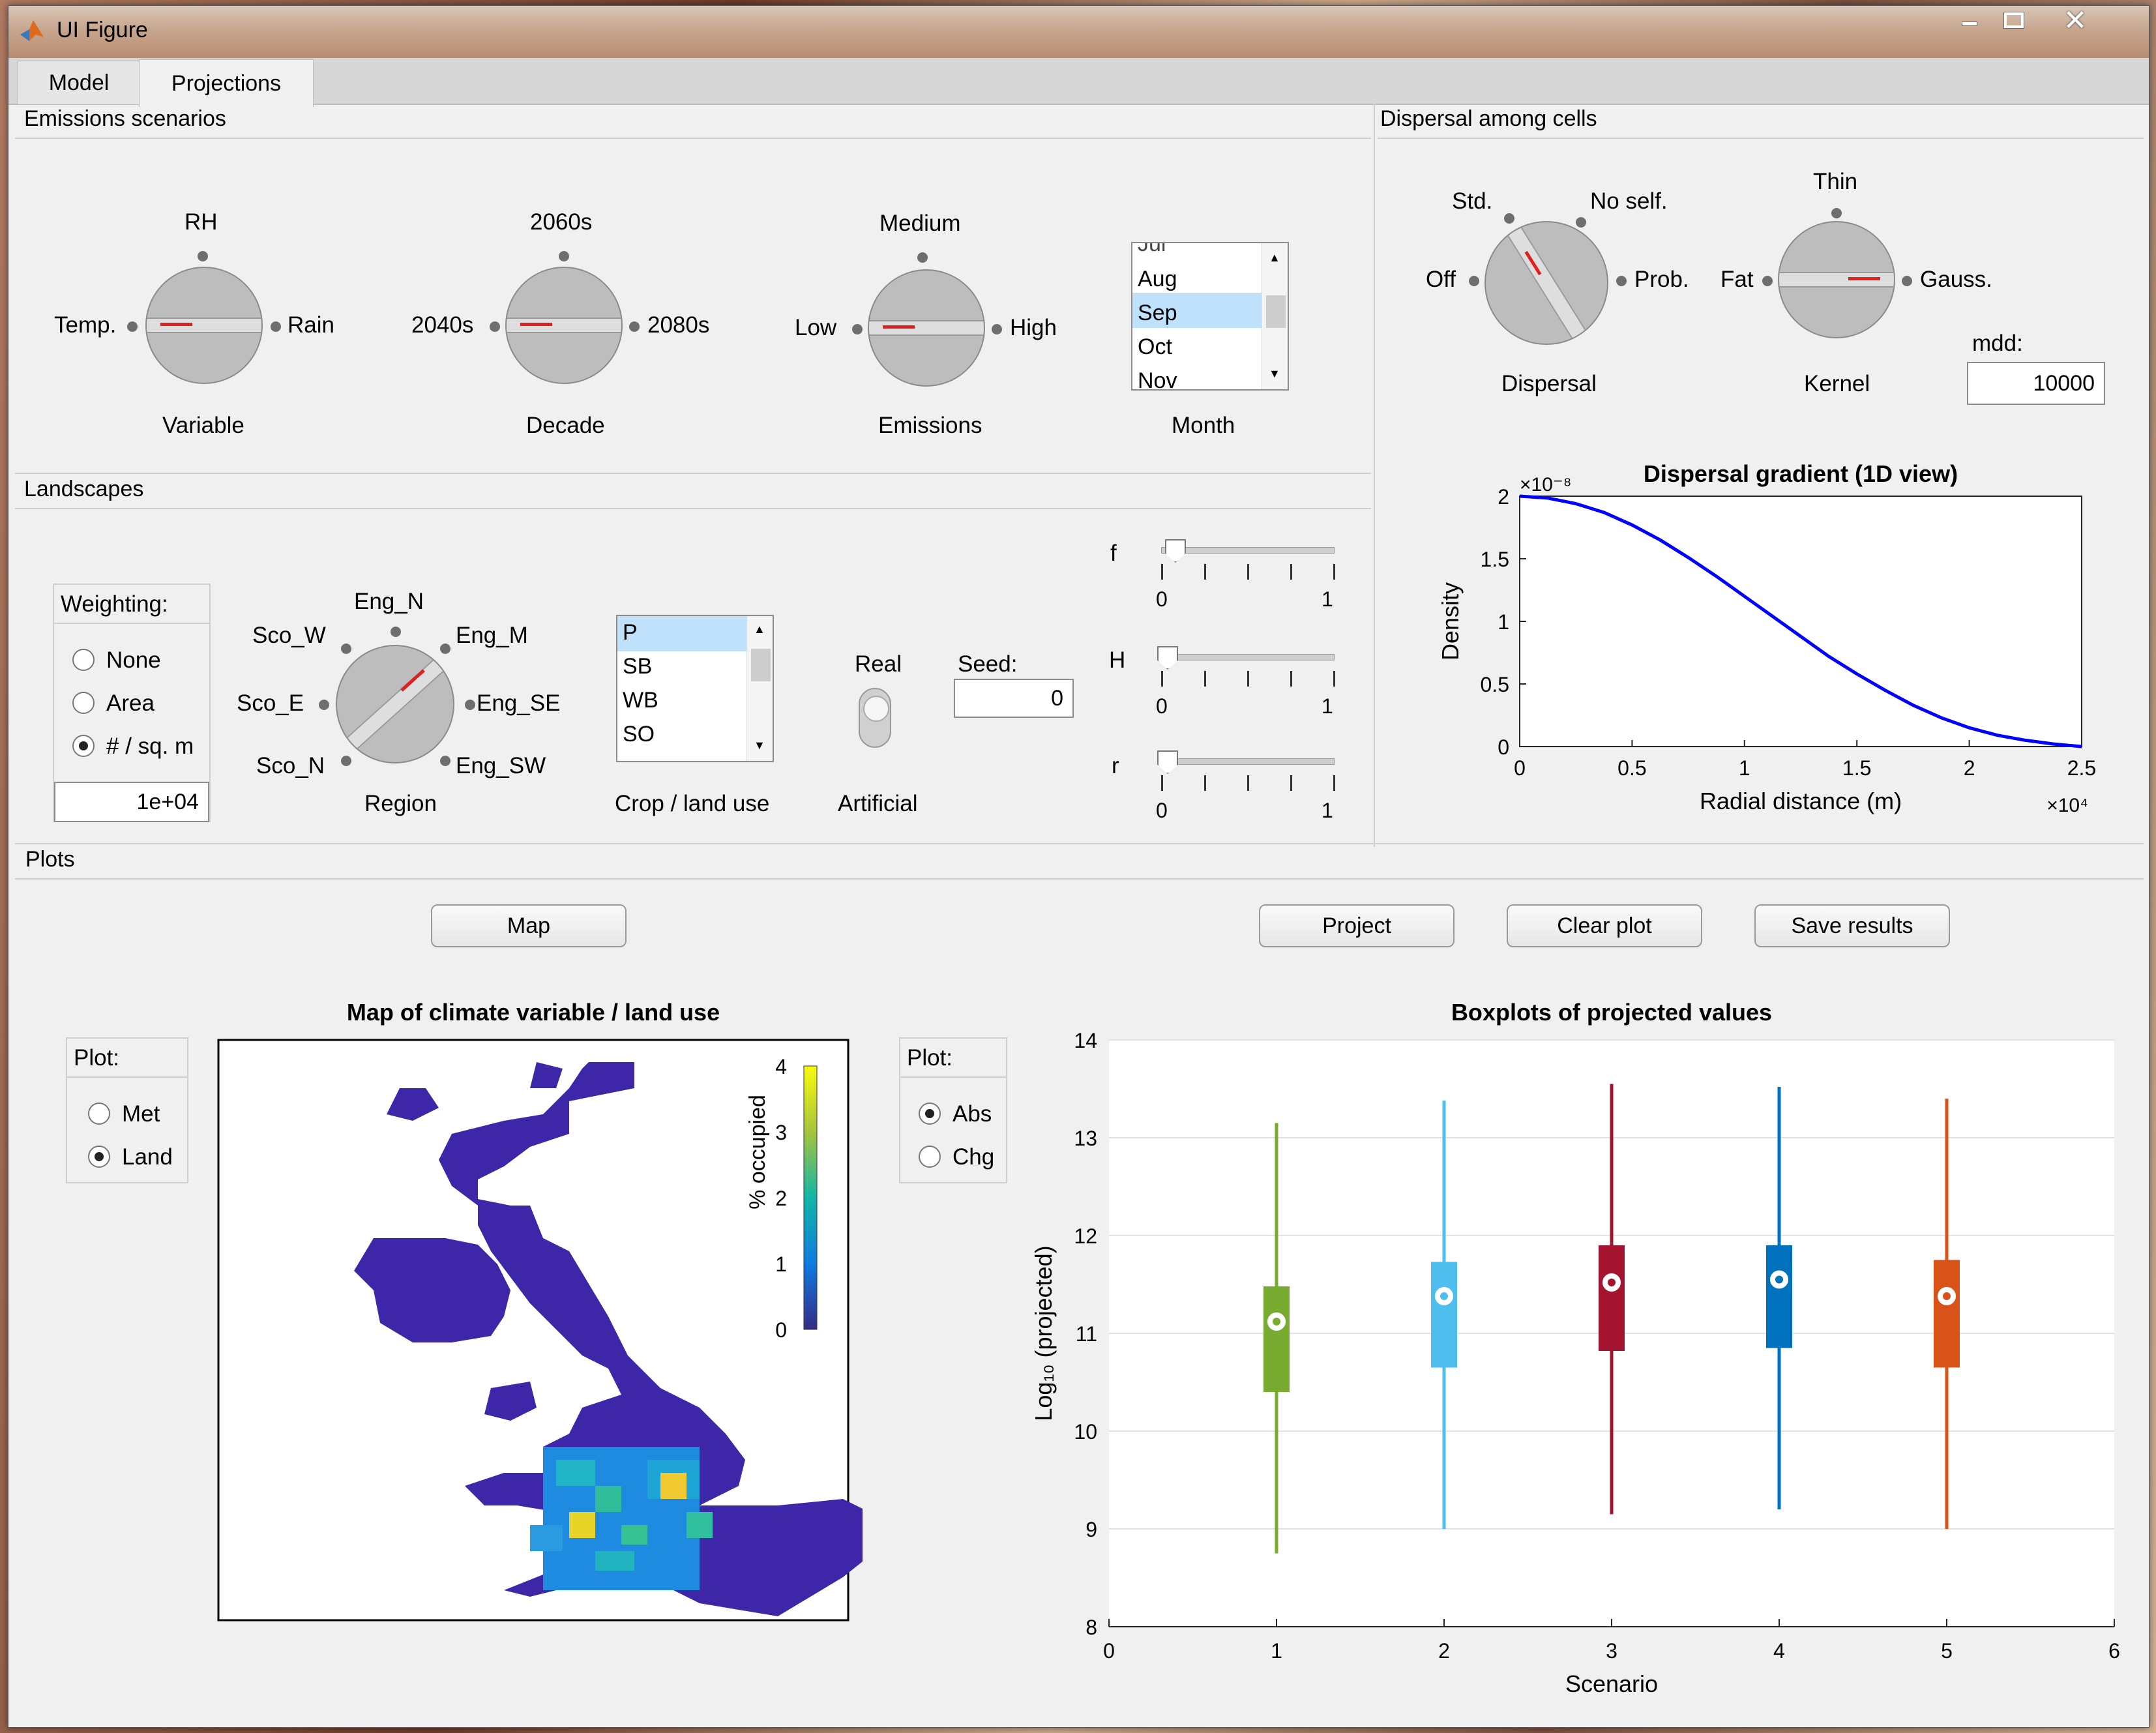 The image size is (2156, 1733). What do you see at coordinates (395, 704) in the screenshot?
I see `region-knob` at bounding box center [395, 704].